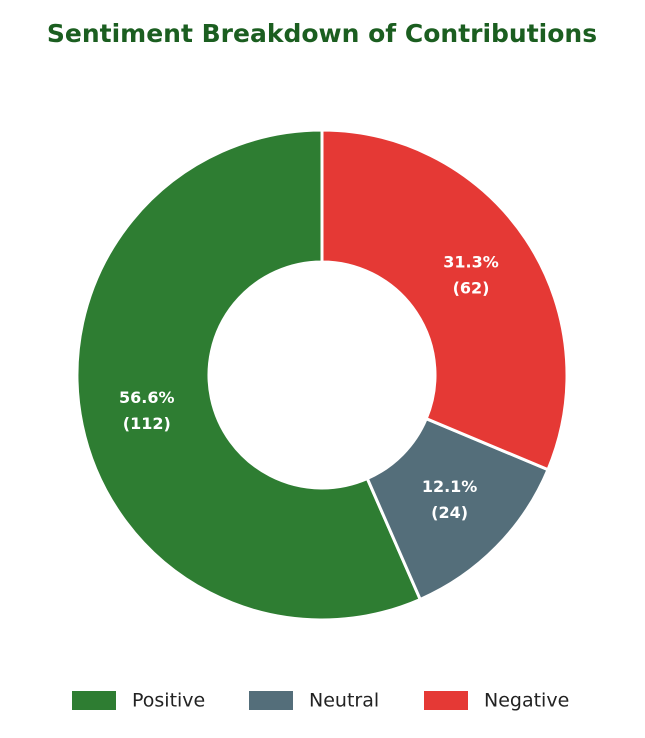 The height and width of the screenshot is (738, 645). I want to click on slice, so click(457, 509).